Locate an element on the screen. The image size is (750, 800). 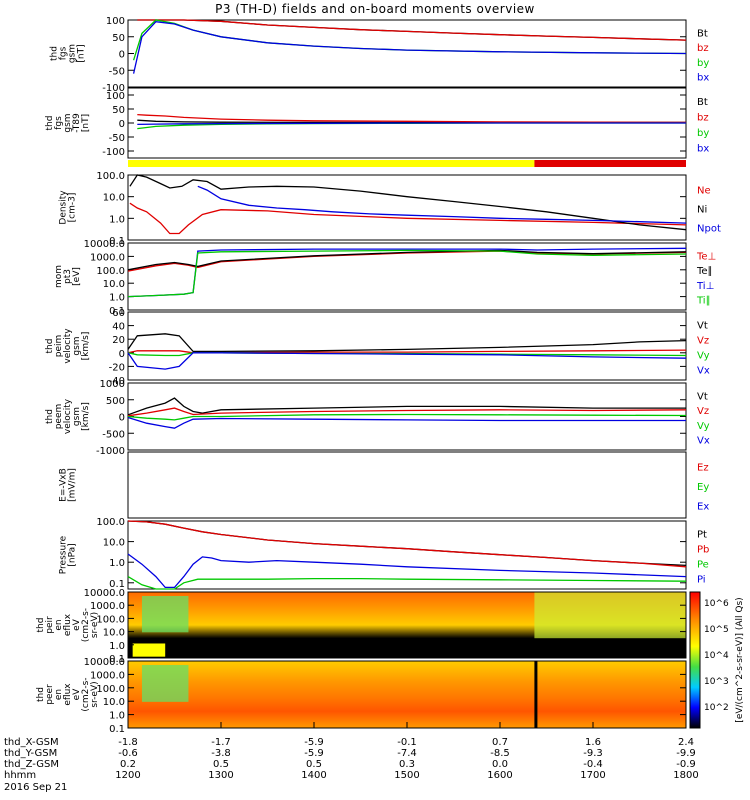
series-Pi is located at coordinates (407, 571).